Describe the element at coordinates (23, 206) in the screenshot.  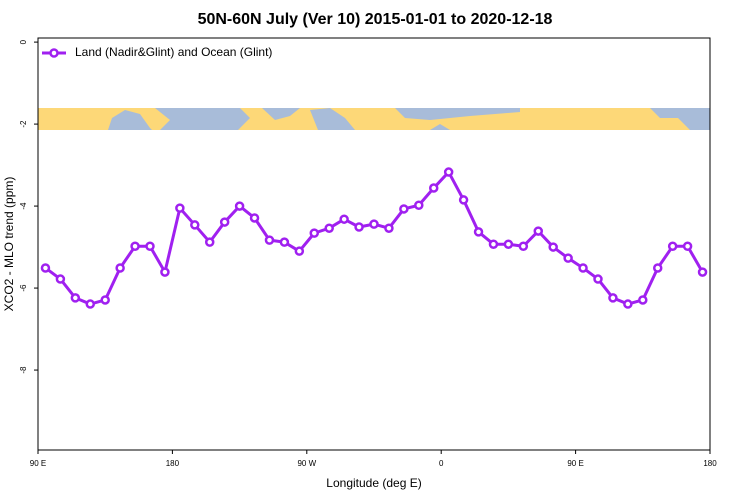
I see `y-tick-label: -4` at that location.